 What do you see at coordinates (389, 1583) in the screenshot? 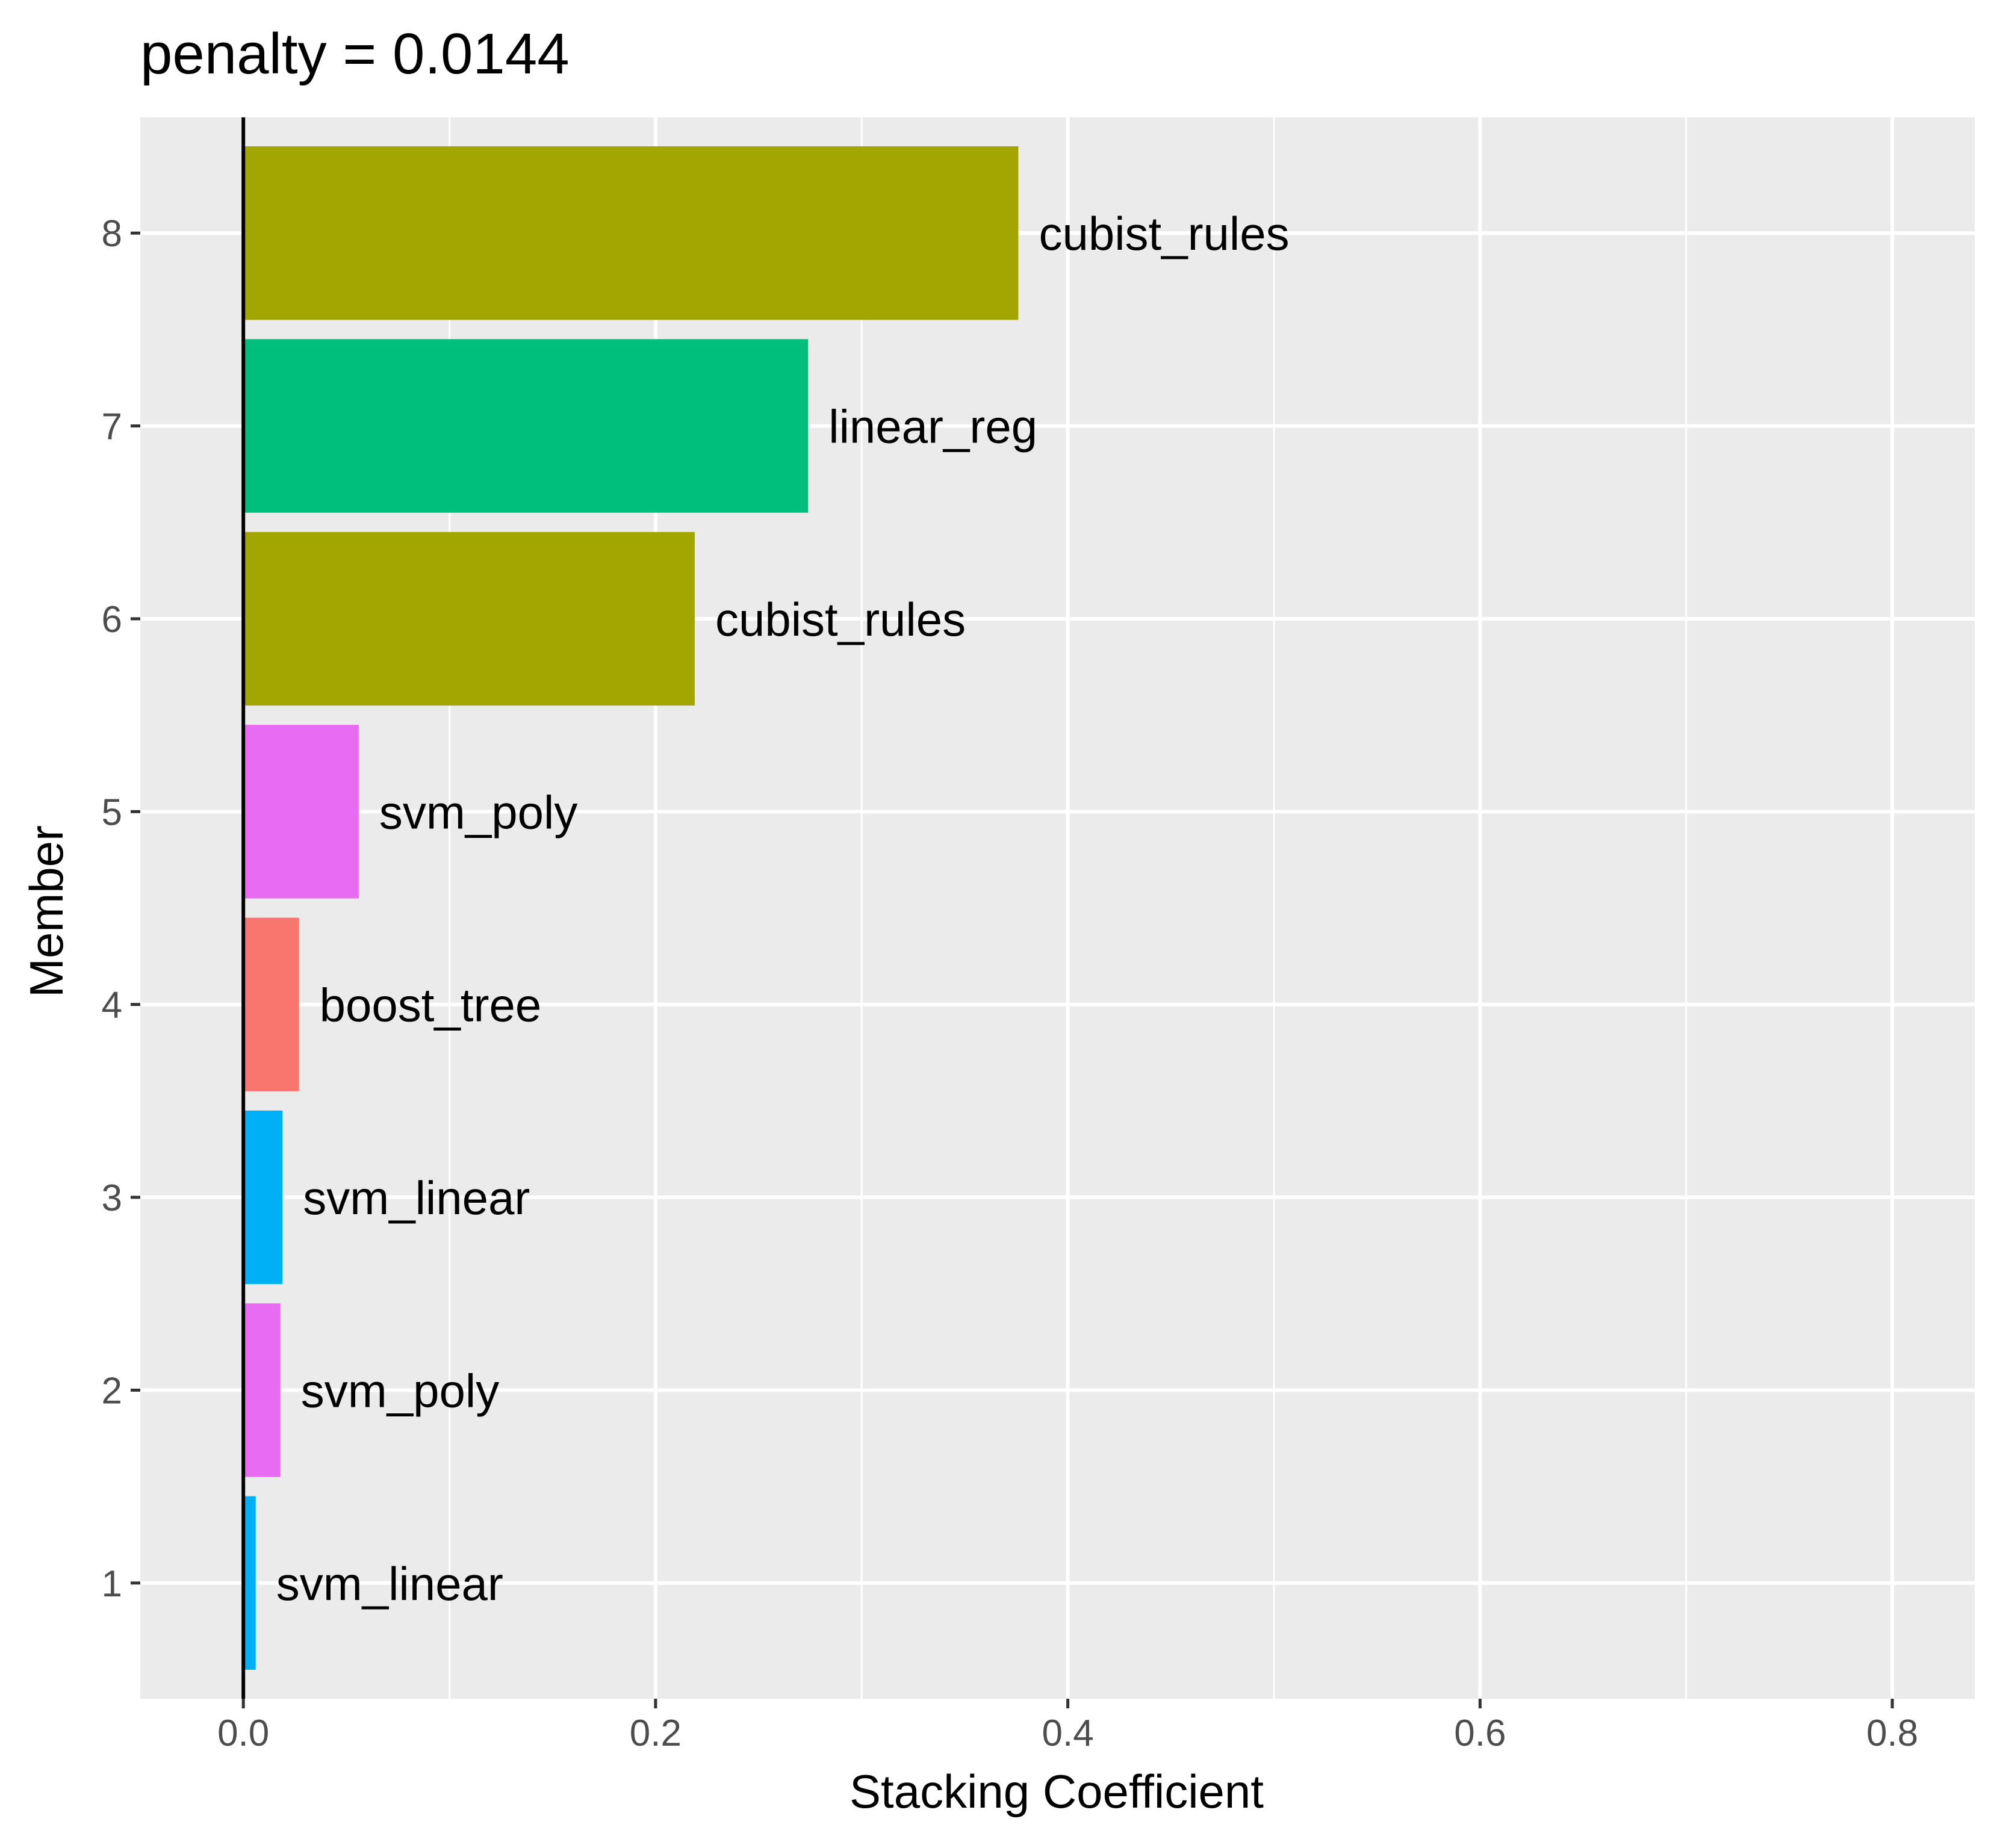
I see `bar-label-member-1: svm_linear` at bounding box center [389, 1583].